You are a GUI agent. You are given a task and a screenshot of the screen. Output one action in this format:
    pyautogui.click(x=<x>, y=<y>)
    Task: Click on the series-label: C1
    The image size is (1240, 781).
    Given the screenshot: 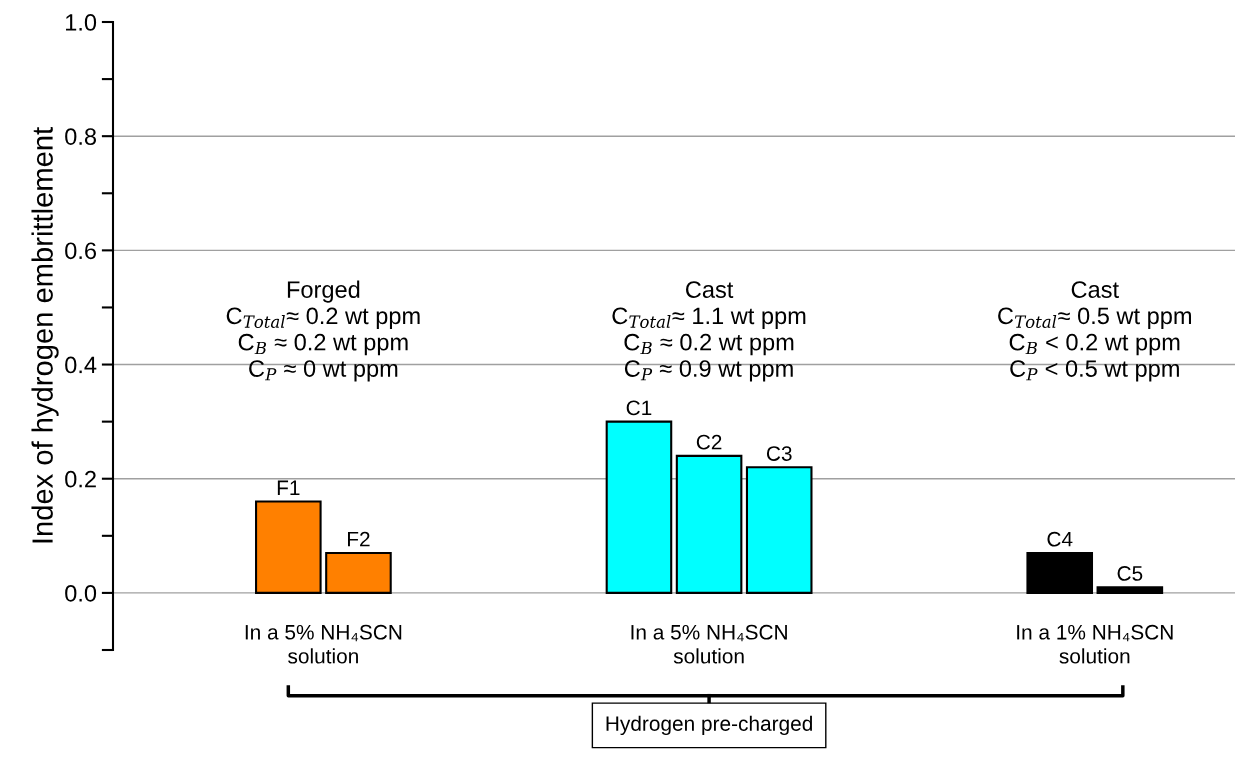 What is the action you would take?
    pyautogui.click(x=639, y=408)
    